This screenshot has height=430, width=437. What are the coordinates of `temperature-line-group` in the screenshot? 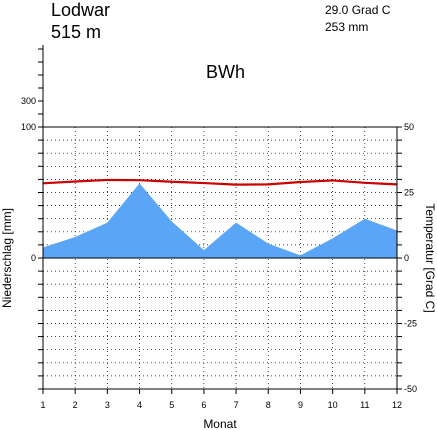 It's located at (220, 182).